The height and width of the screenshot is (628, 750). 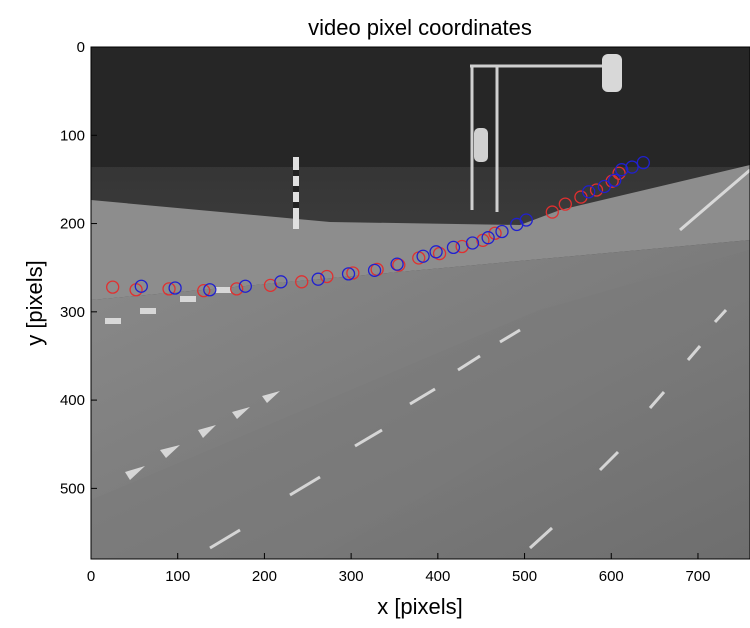 I want to click on y-tick-label: 0, so click(x=81, y=47).